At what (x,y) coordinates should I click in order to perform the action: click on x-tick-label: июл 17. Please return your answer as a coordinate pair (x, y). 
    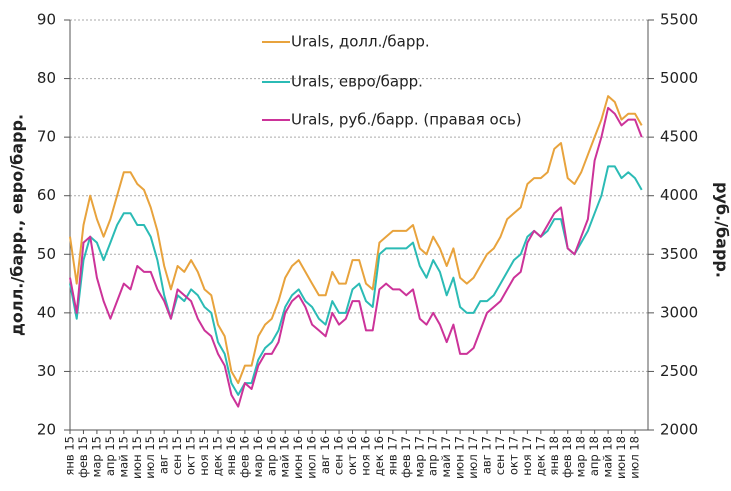
    Looking at the image, I should click on (473, 457).